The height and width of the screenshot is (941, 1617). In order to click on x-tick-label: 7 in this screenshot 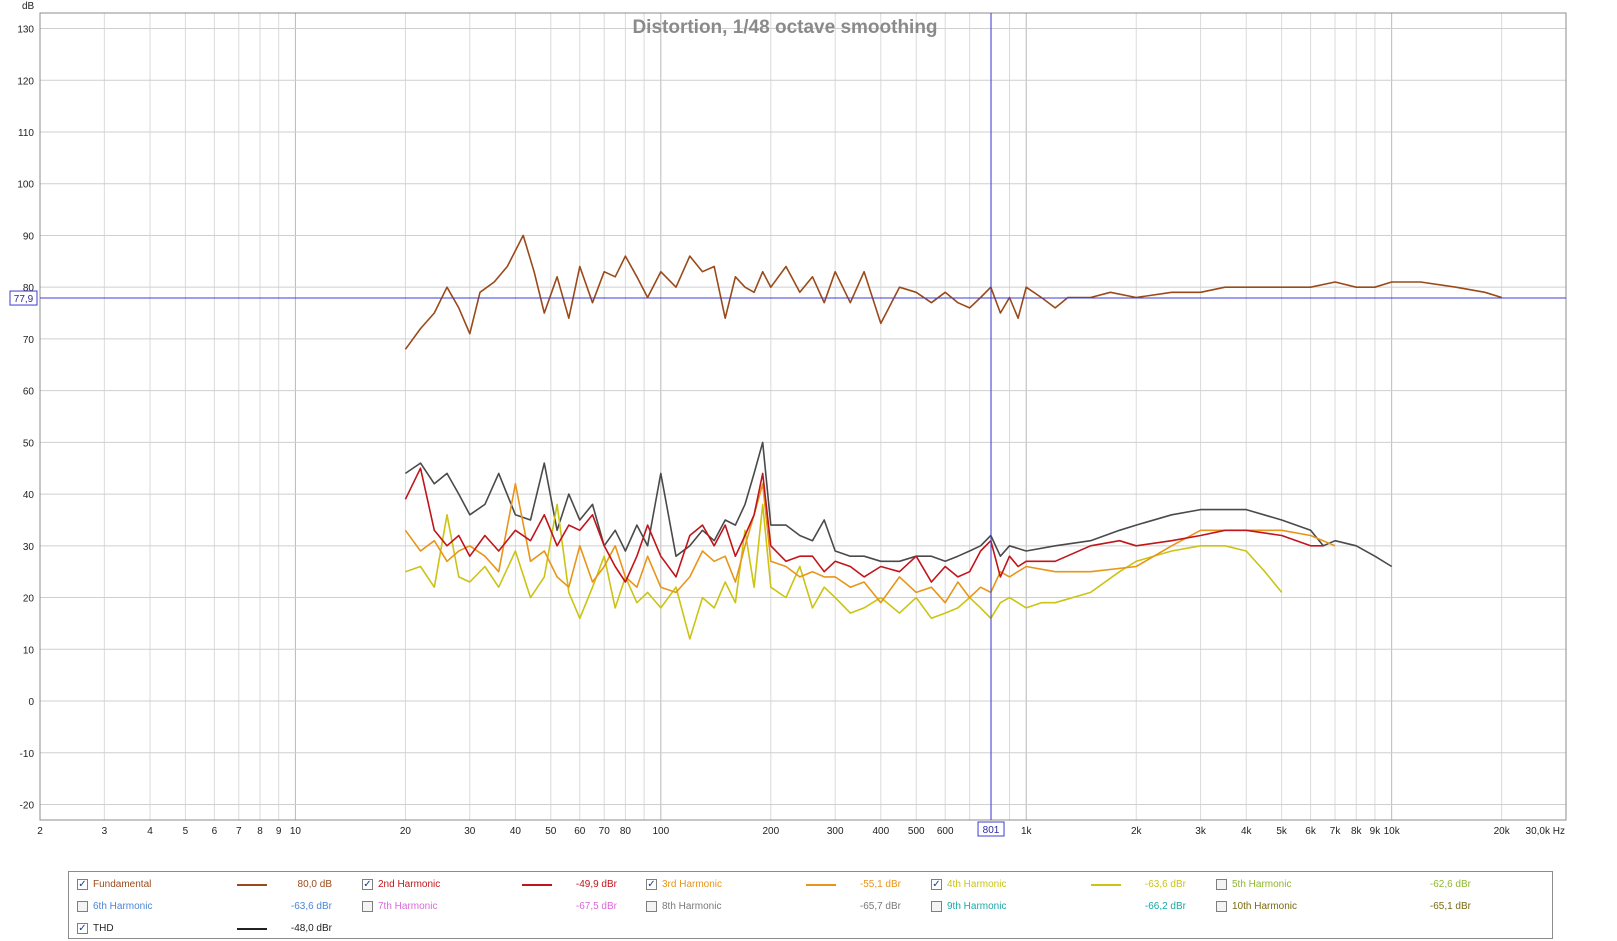, I will do `click(239, 831)`.